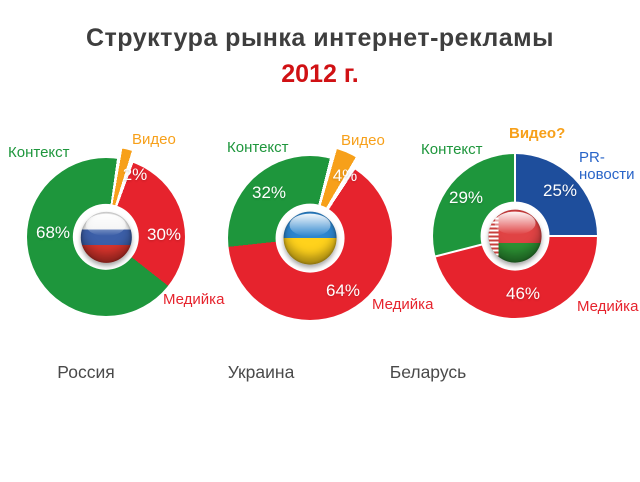  Describe the element at coordinates (343, 290) in the screenshot. I see `ukraine-media-value: 64%` at that location.